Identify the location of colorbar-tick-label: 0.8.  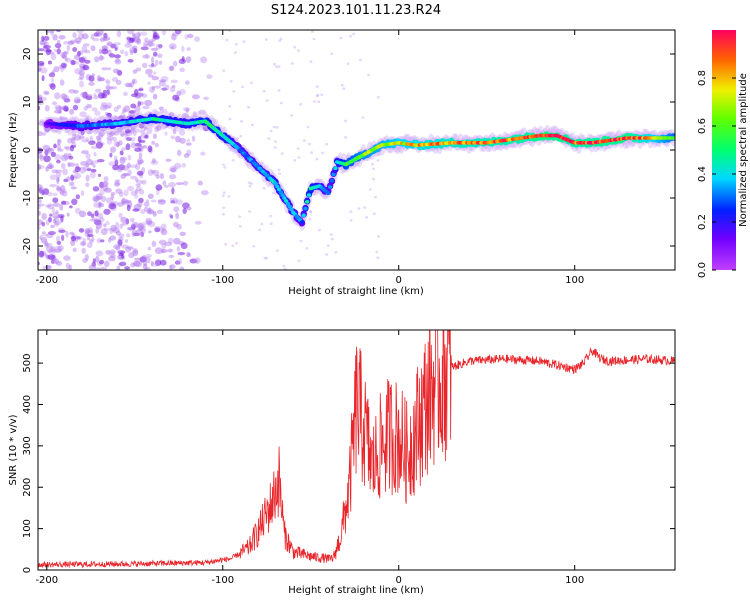
(702, 78).